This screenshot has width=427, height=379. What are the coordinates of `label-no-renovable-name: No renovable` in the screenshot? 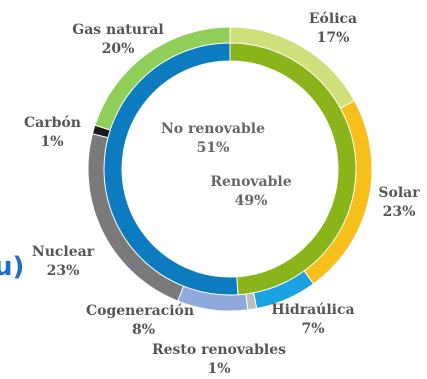 It's located at (213, 129).